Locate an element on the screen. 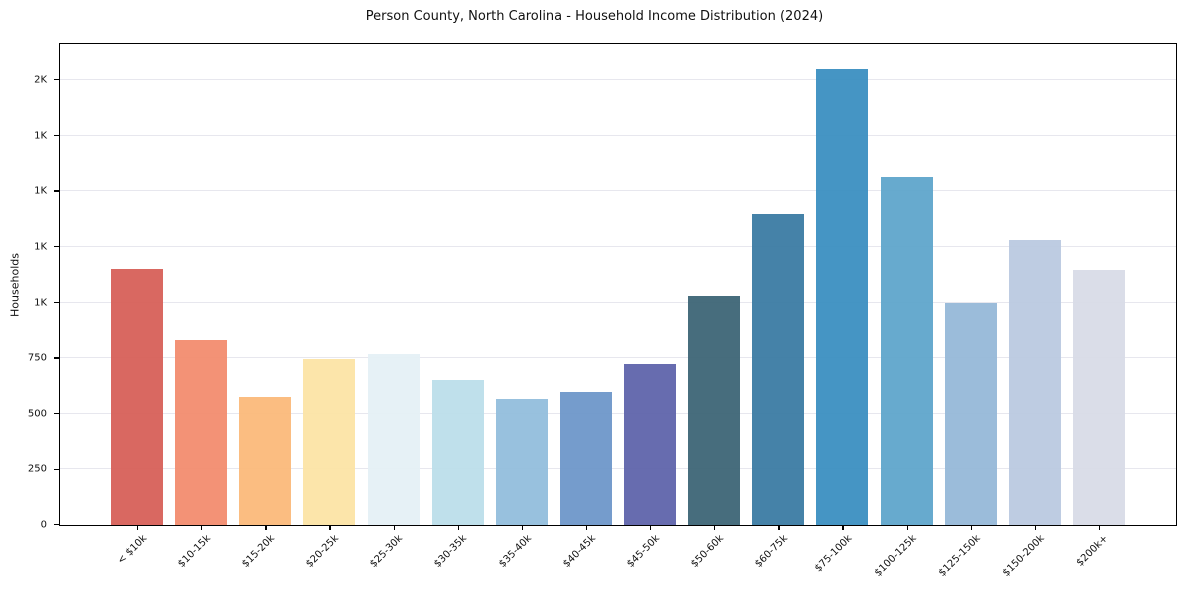 This screenshot has width=1189, height=590. x-tick-label: $60-75k is located at coordinates (772, 551).